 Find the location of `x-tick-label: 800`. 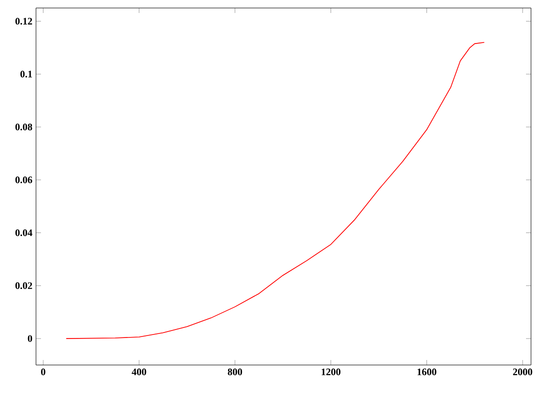

x-tick-label: 800 is located at coordinates (235, 372).